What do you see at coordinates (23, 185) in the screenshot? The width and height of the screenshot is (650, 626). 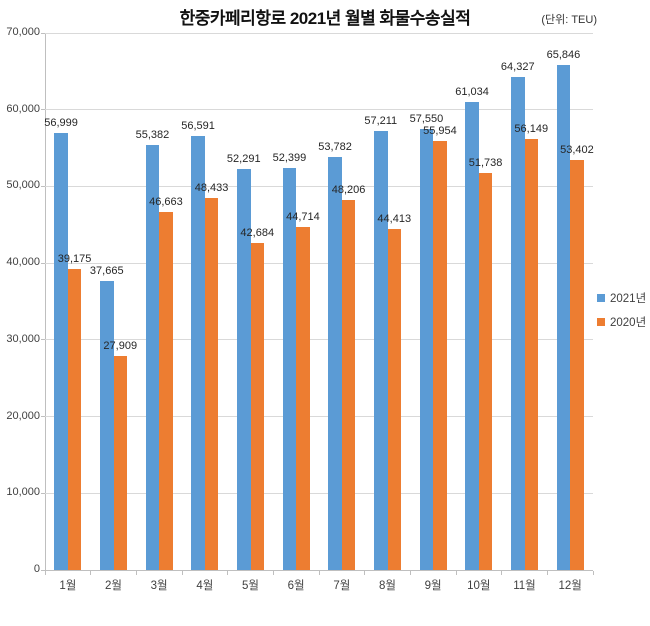 I see `y-tick-label: 50,000` at bounding box center [23, 185].